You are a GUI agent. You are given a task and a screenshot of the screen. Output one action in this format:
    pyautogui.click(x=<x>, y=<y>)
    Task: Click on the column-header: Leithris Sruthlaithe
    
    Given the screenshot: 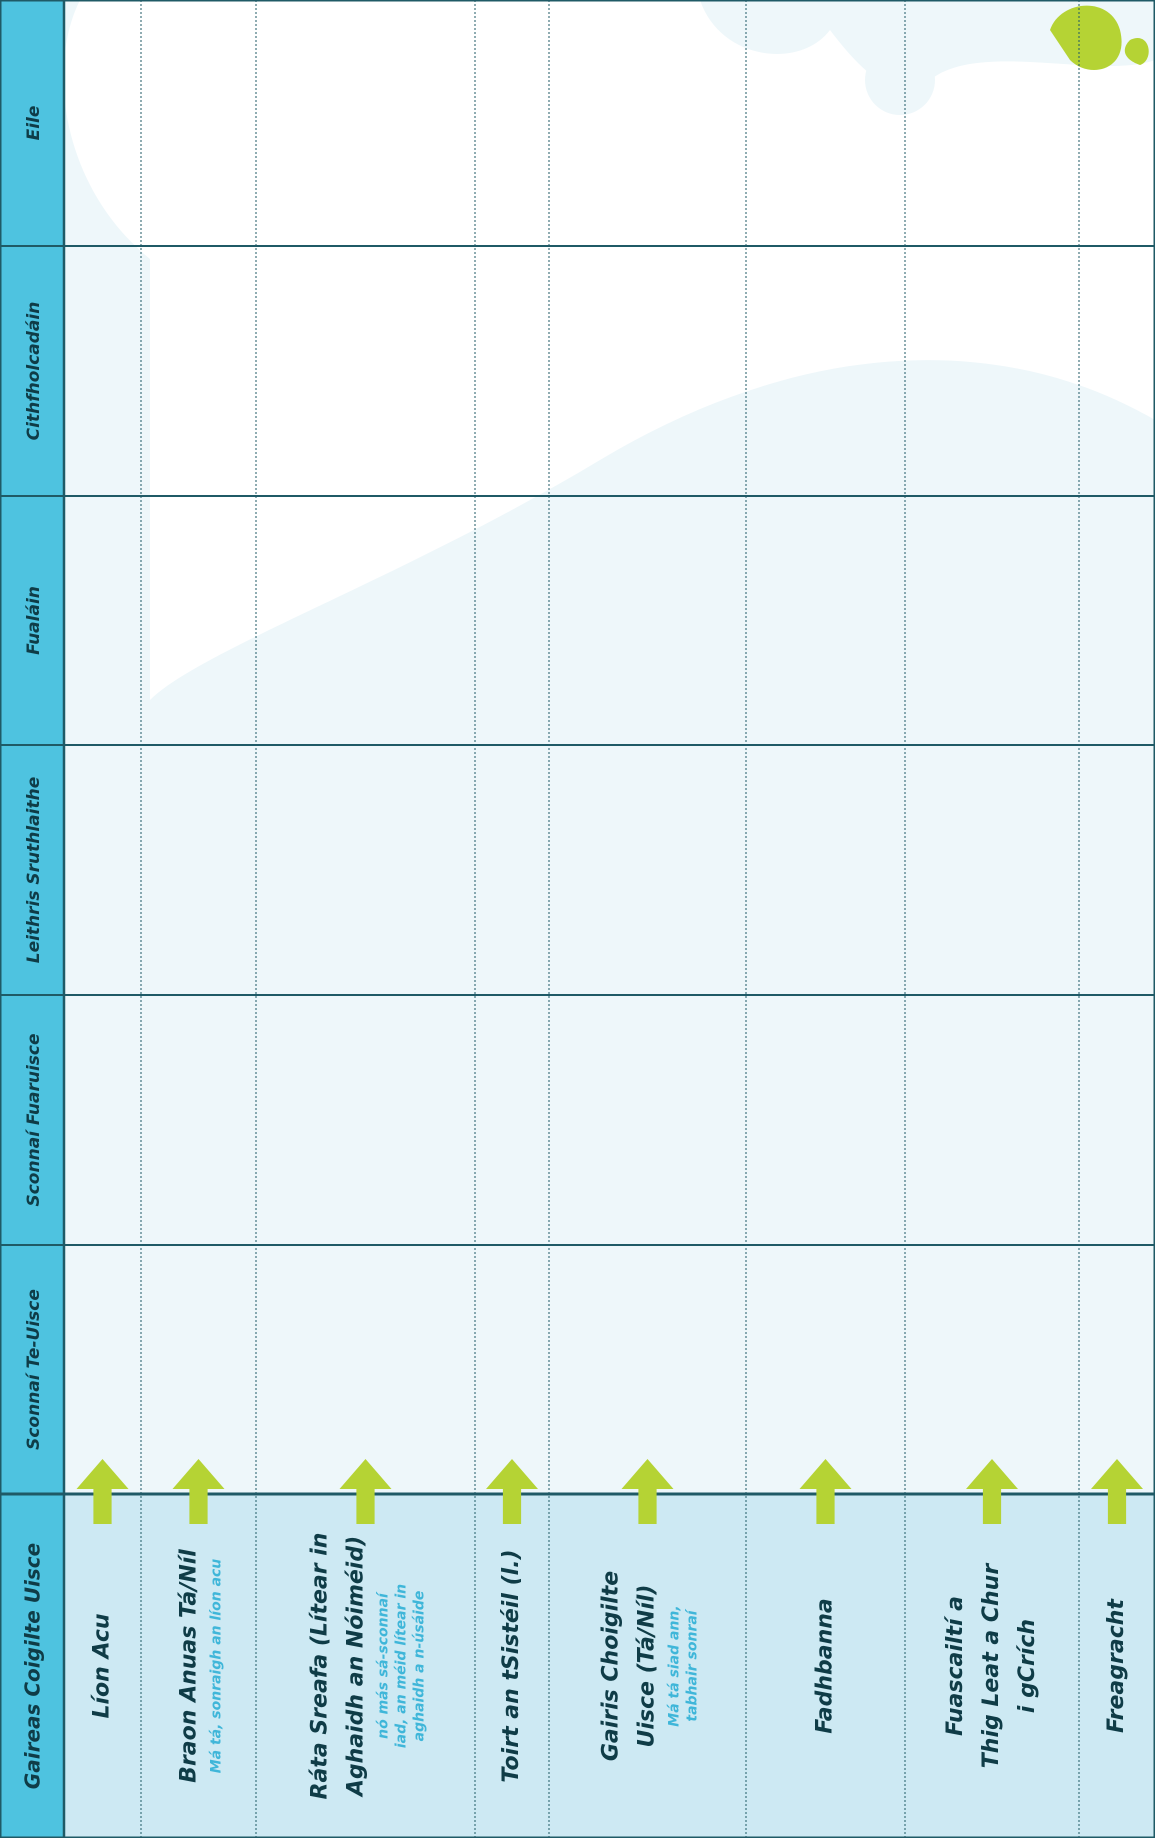 What is the action you would take?
    pyautogui.click(x=34, y=870)
    